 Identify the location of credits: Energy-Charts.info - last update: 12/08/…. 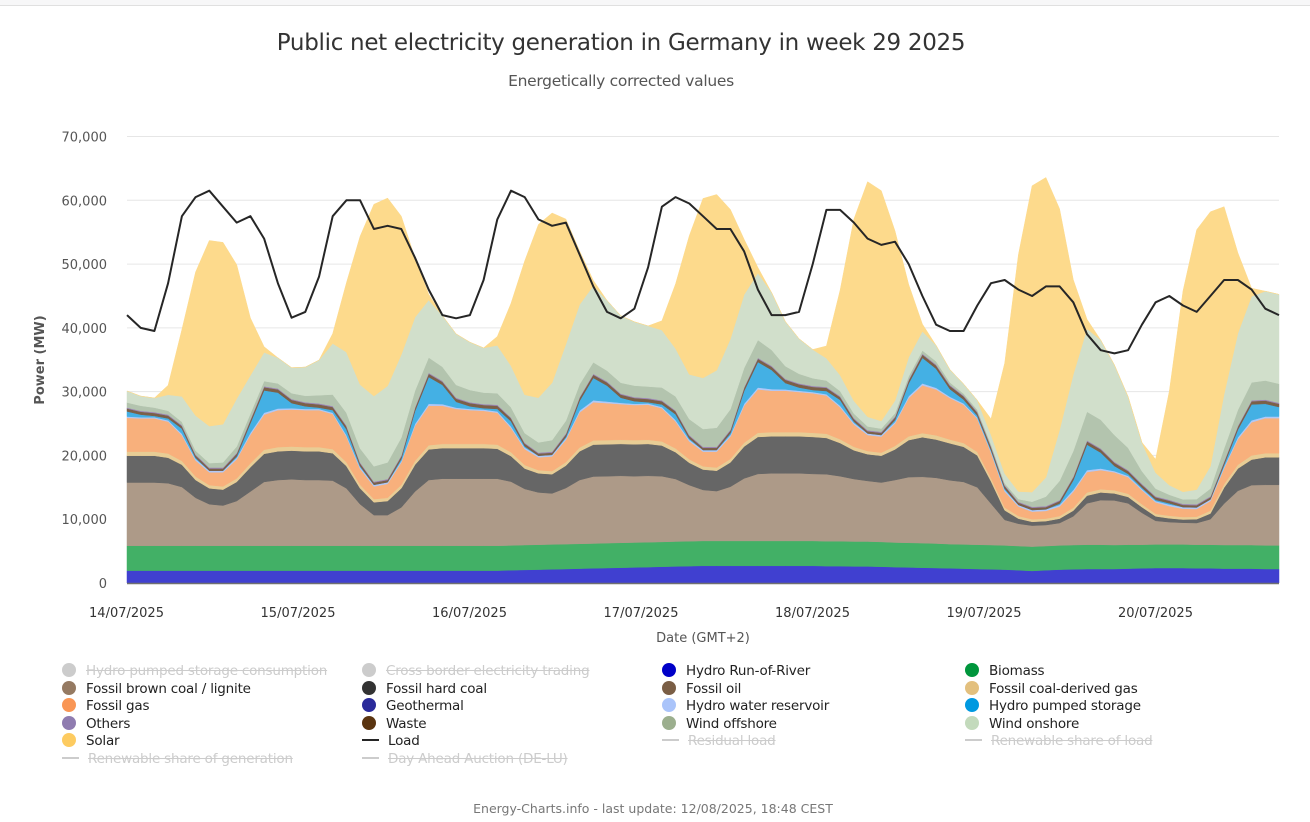
(653, 808).